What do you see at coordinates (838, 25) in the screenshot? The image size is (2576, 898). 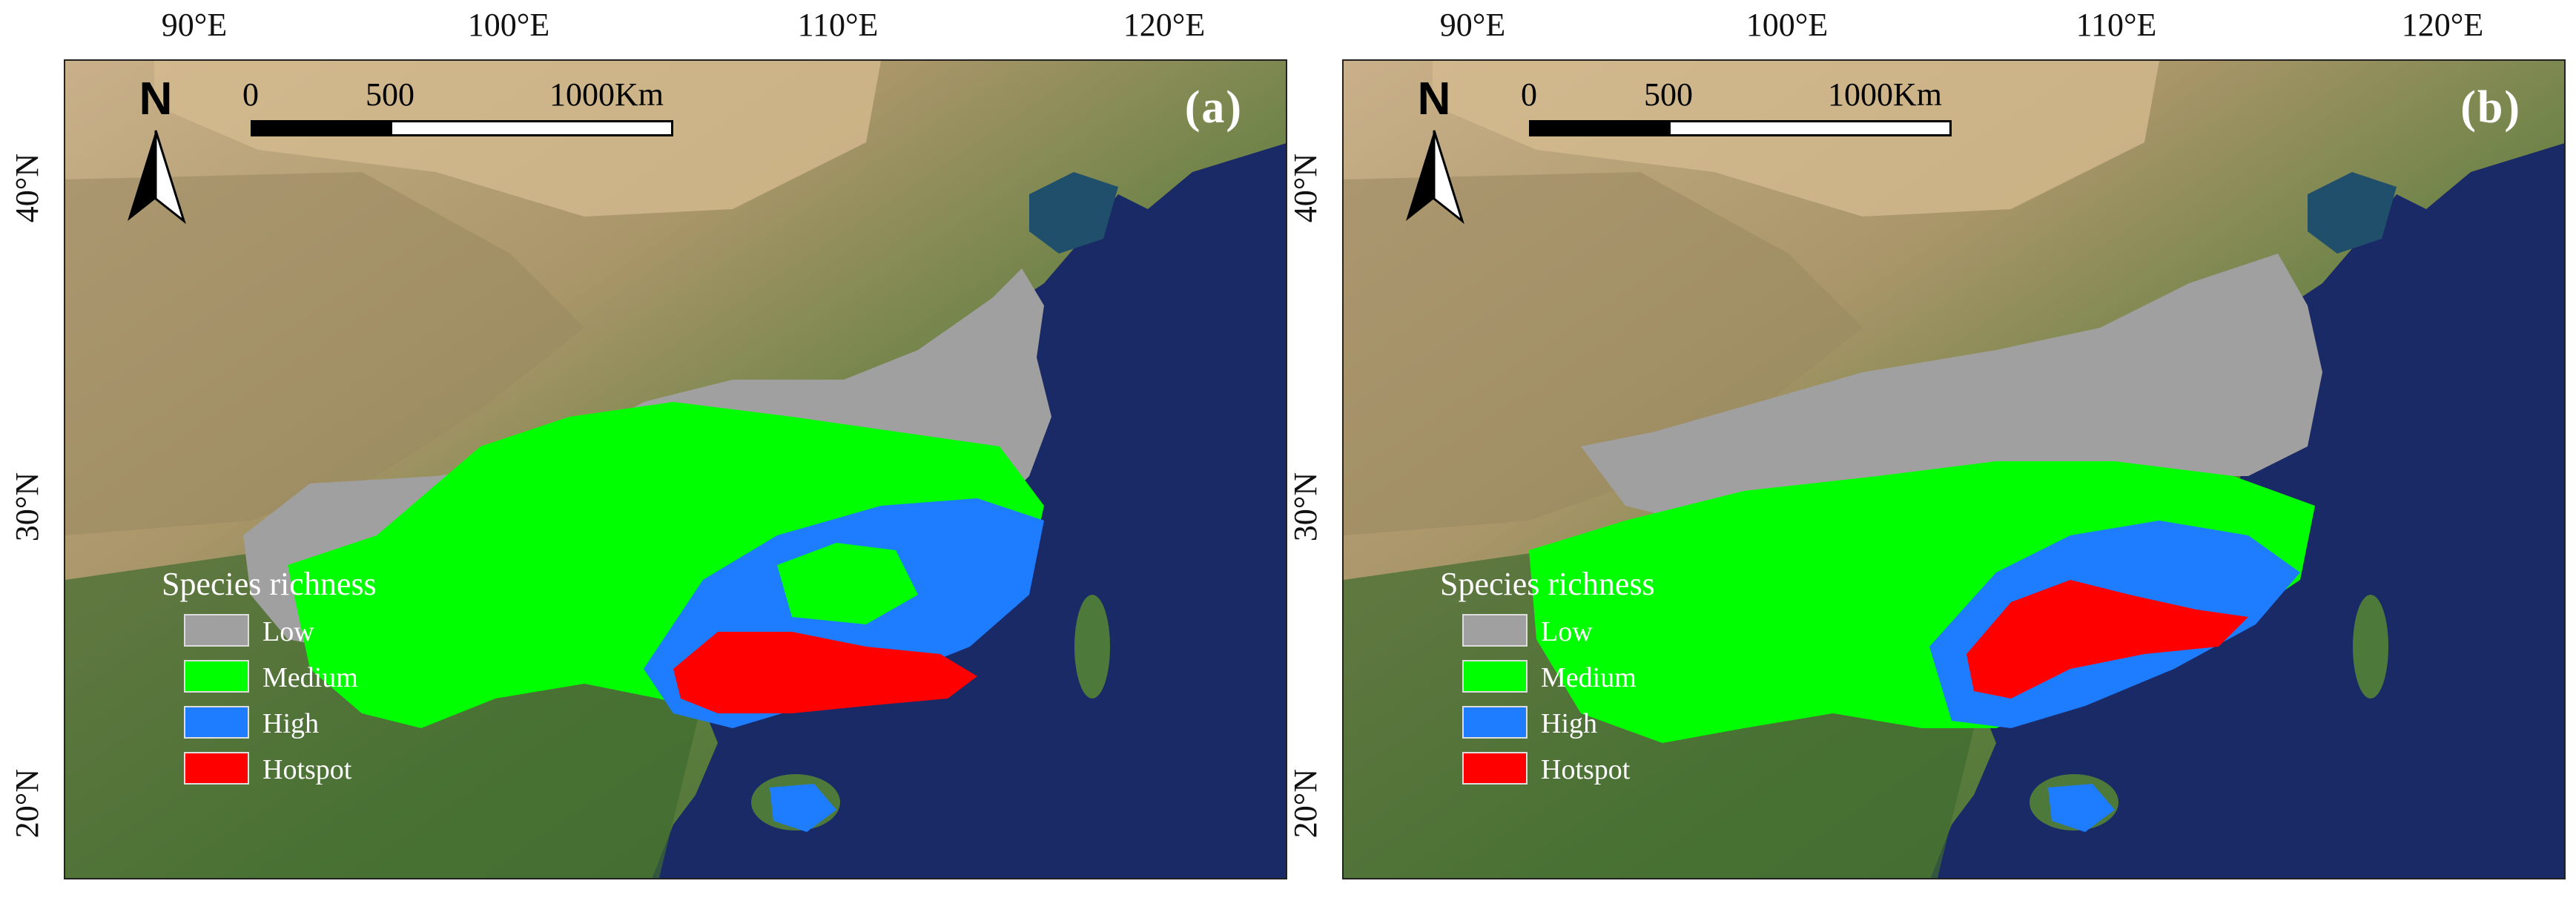 I see `lon-tick-110-a: 110°E` at bounding box center [838, 25].